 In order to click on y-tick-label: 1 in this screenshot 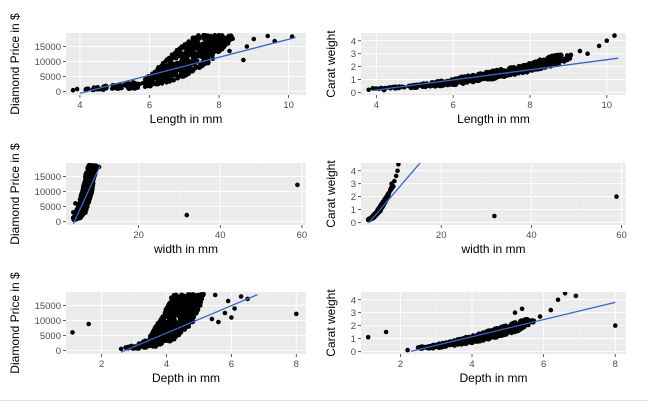, I will do `click(353, 339)`.